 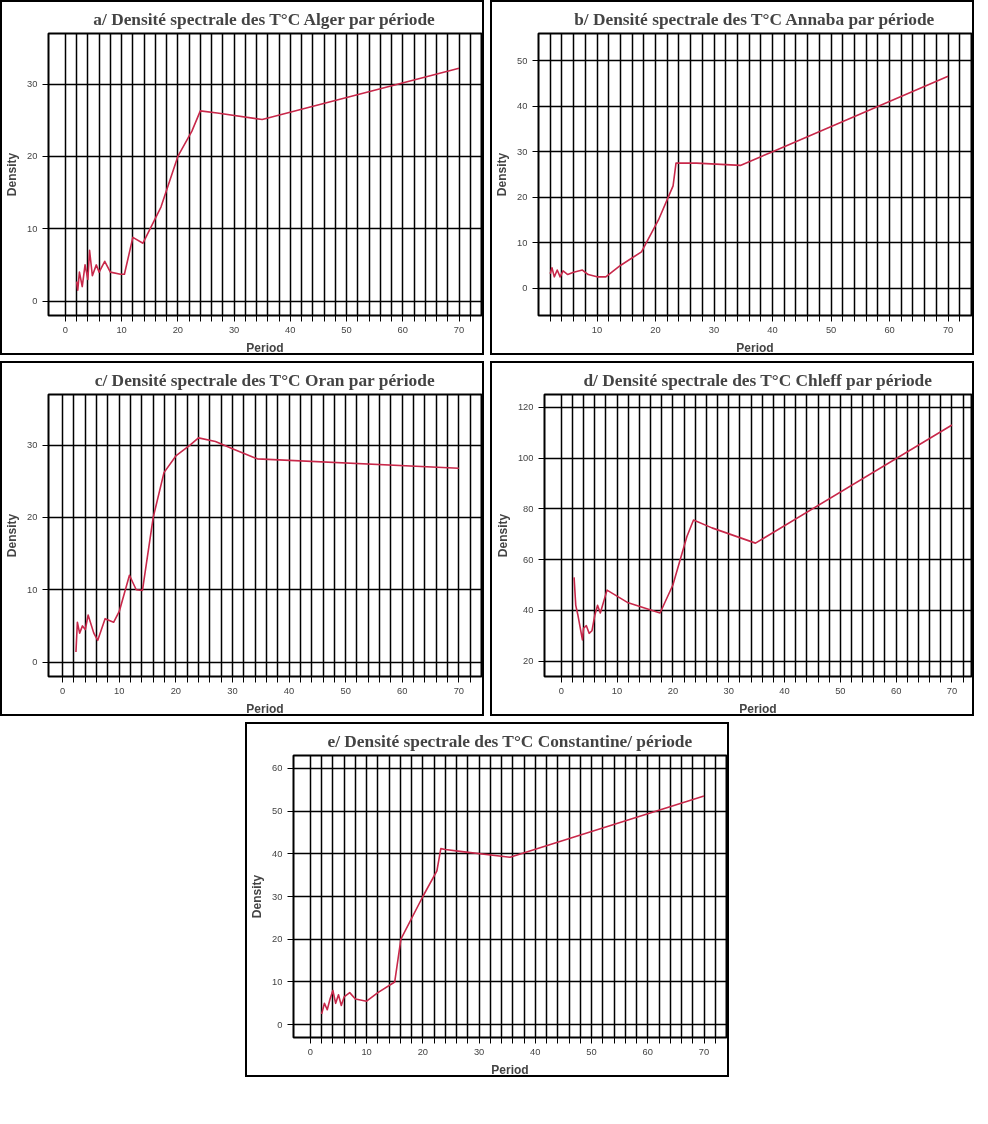 I want to click on y-tick-label: 80, so click(x=528, y=508).